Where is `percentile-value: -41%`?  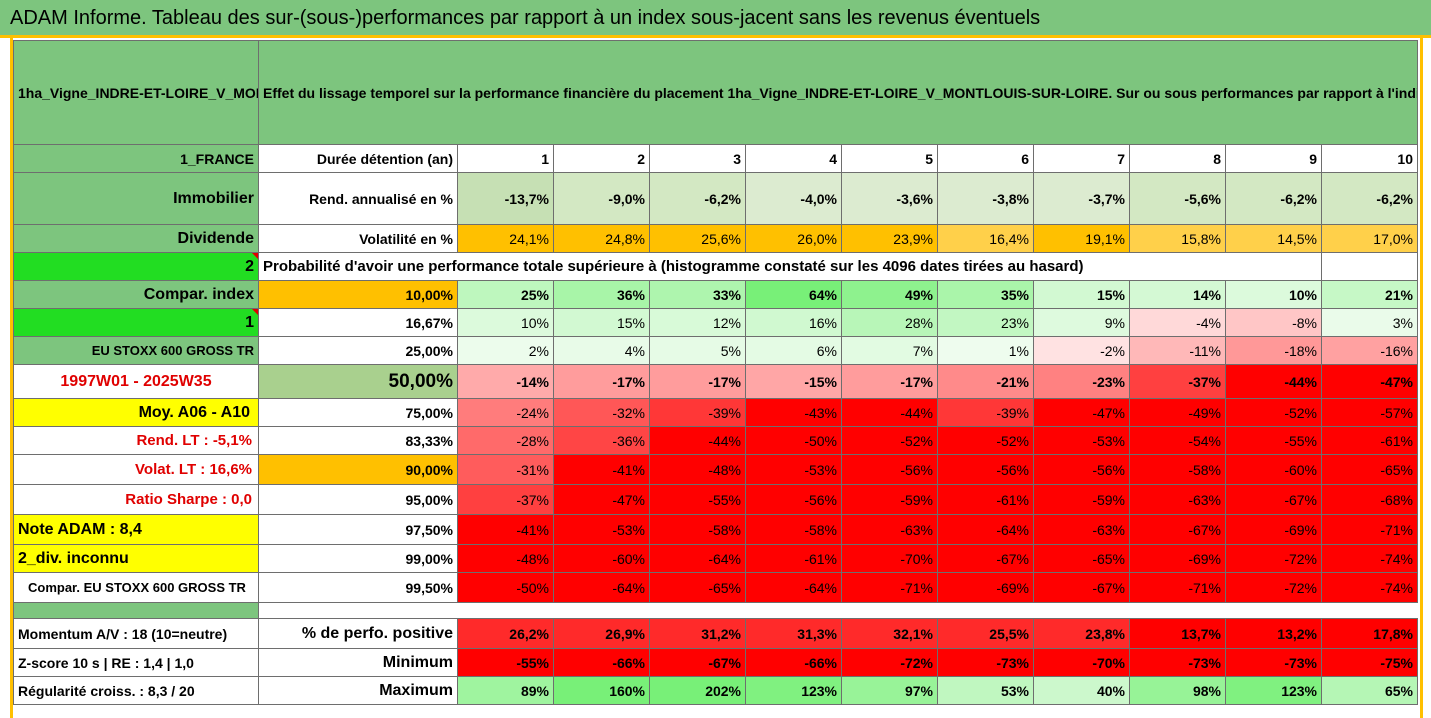
percentile-value: -41% is located at coordinates (601, 469).